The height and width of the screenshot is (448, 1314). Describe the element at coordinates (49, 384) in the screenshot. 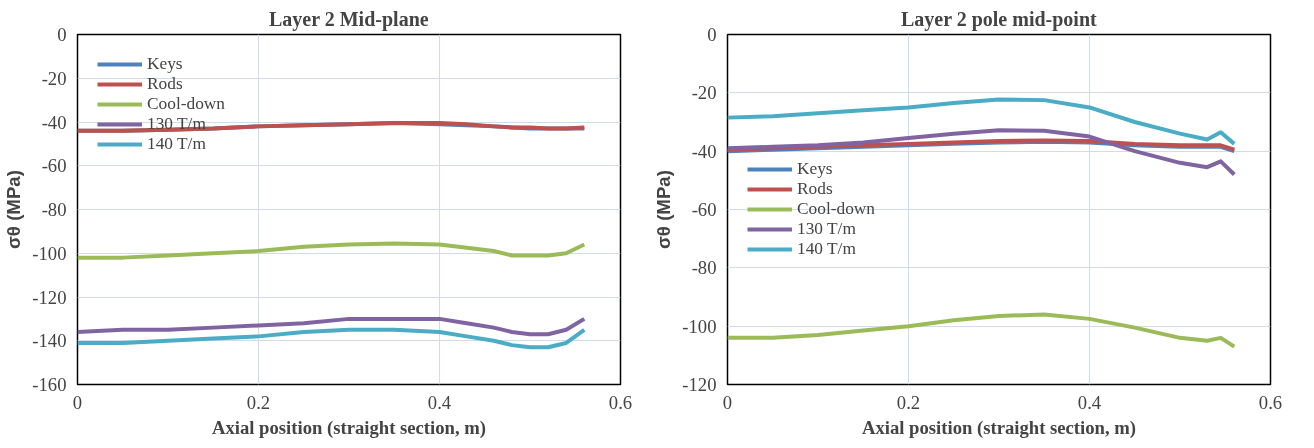

I see `y-tick-label: -160` at that location.